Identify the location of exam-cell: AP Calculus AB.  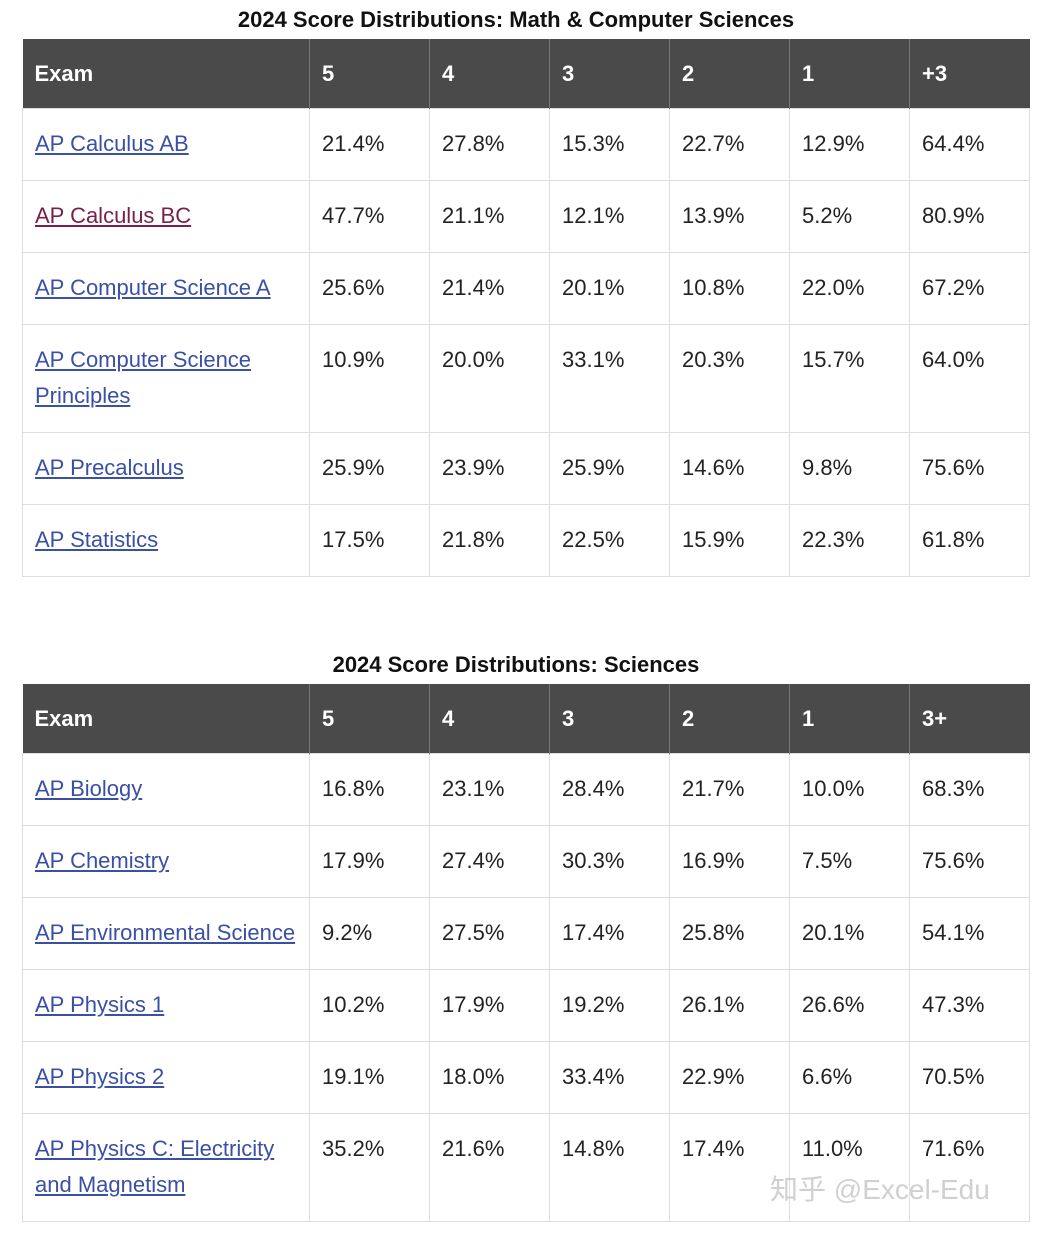
(166, 144).